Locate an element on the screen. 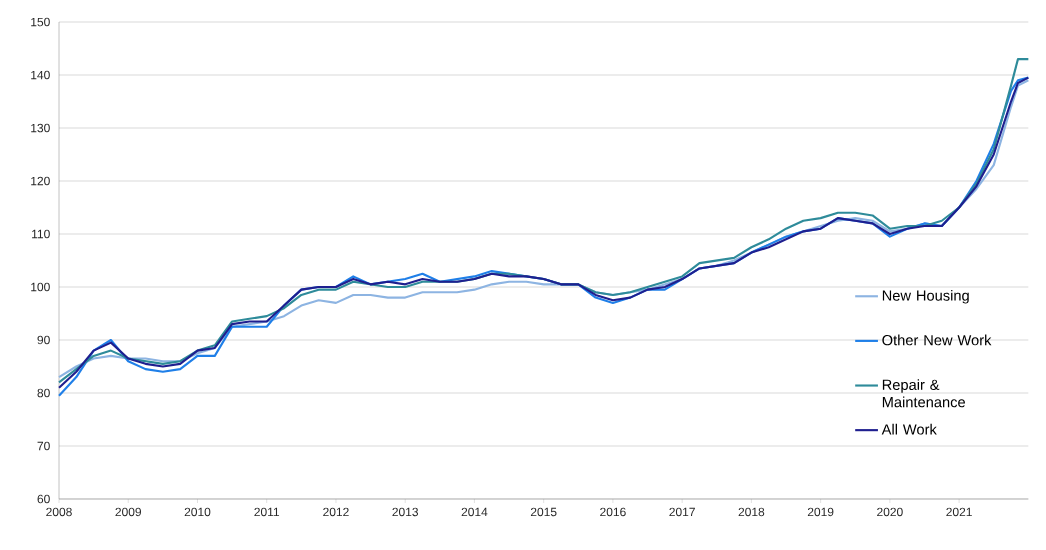 The height and width of the screenshot is (550, 1046). x-tick-label: 2012 is located at coordinates (336, 512).